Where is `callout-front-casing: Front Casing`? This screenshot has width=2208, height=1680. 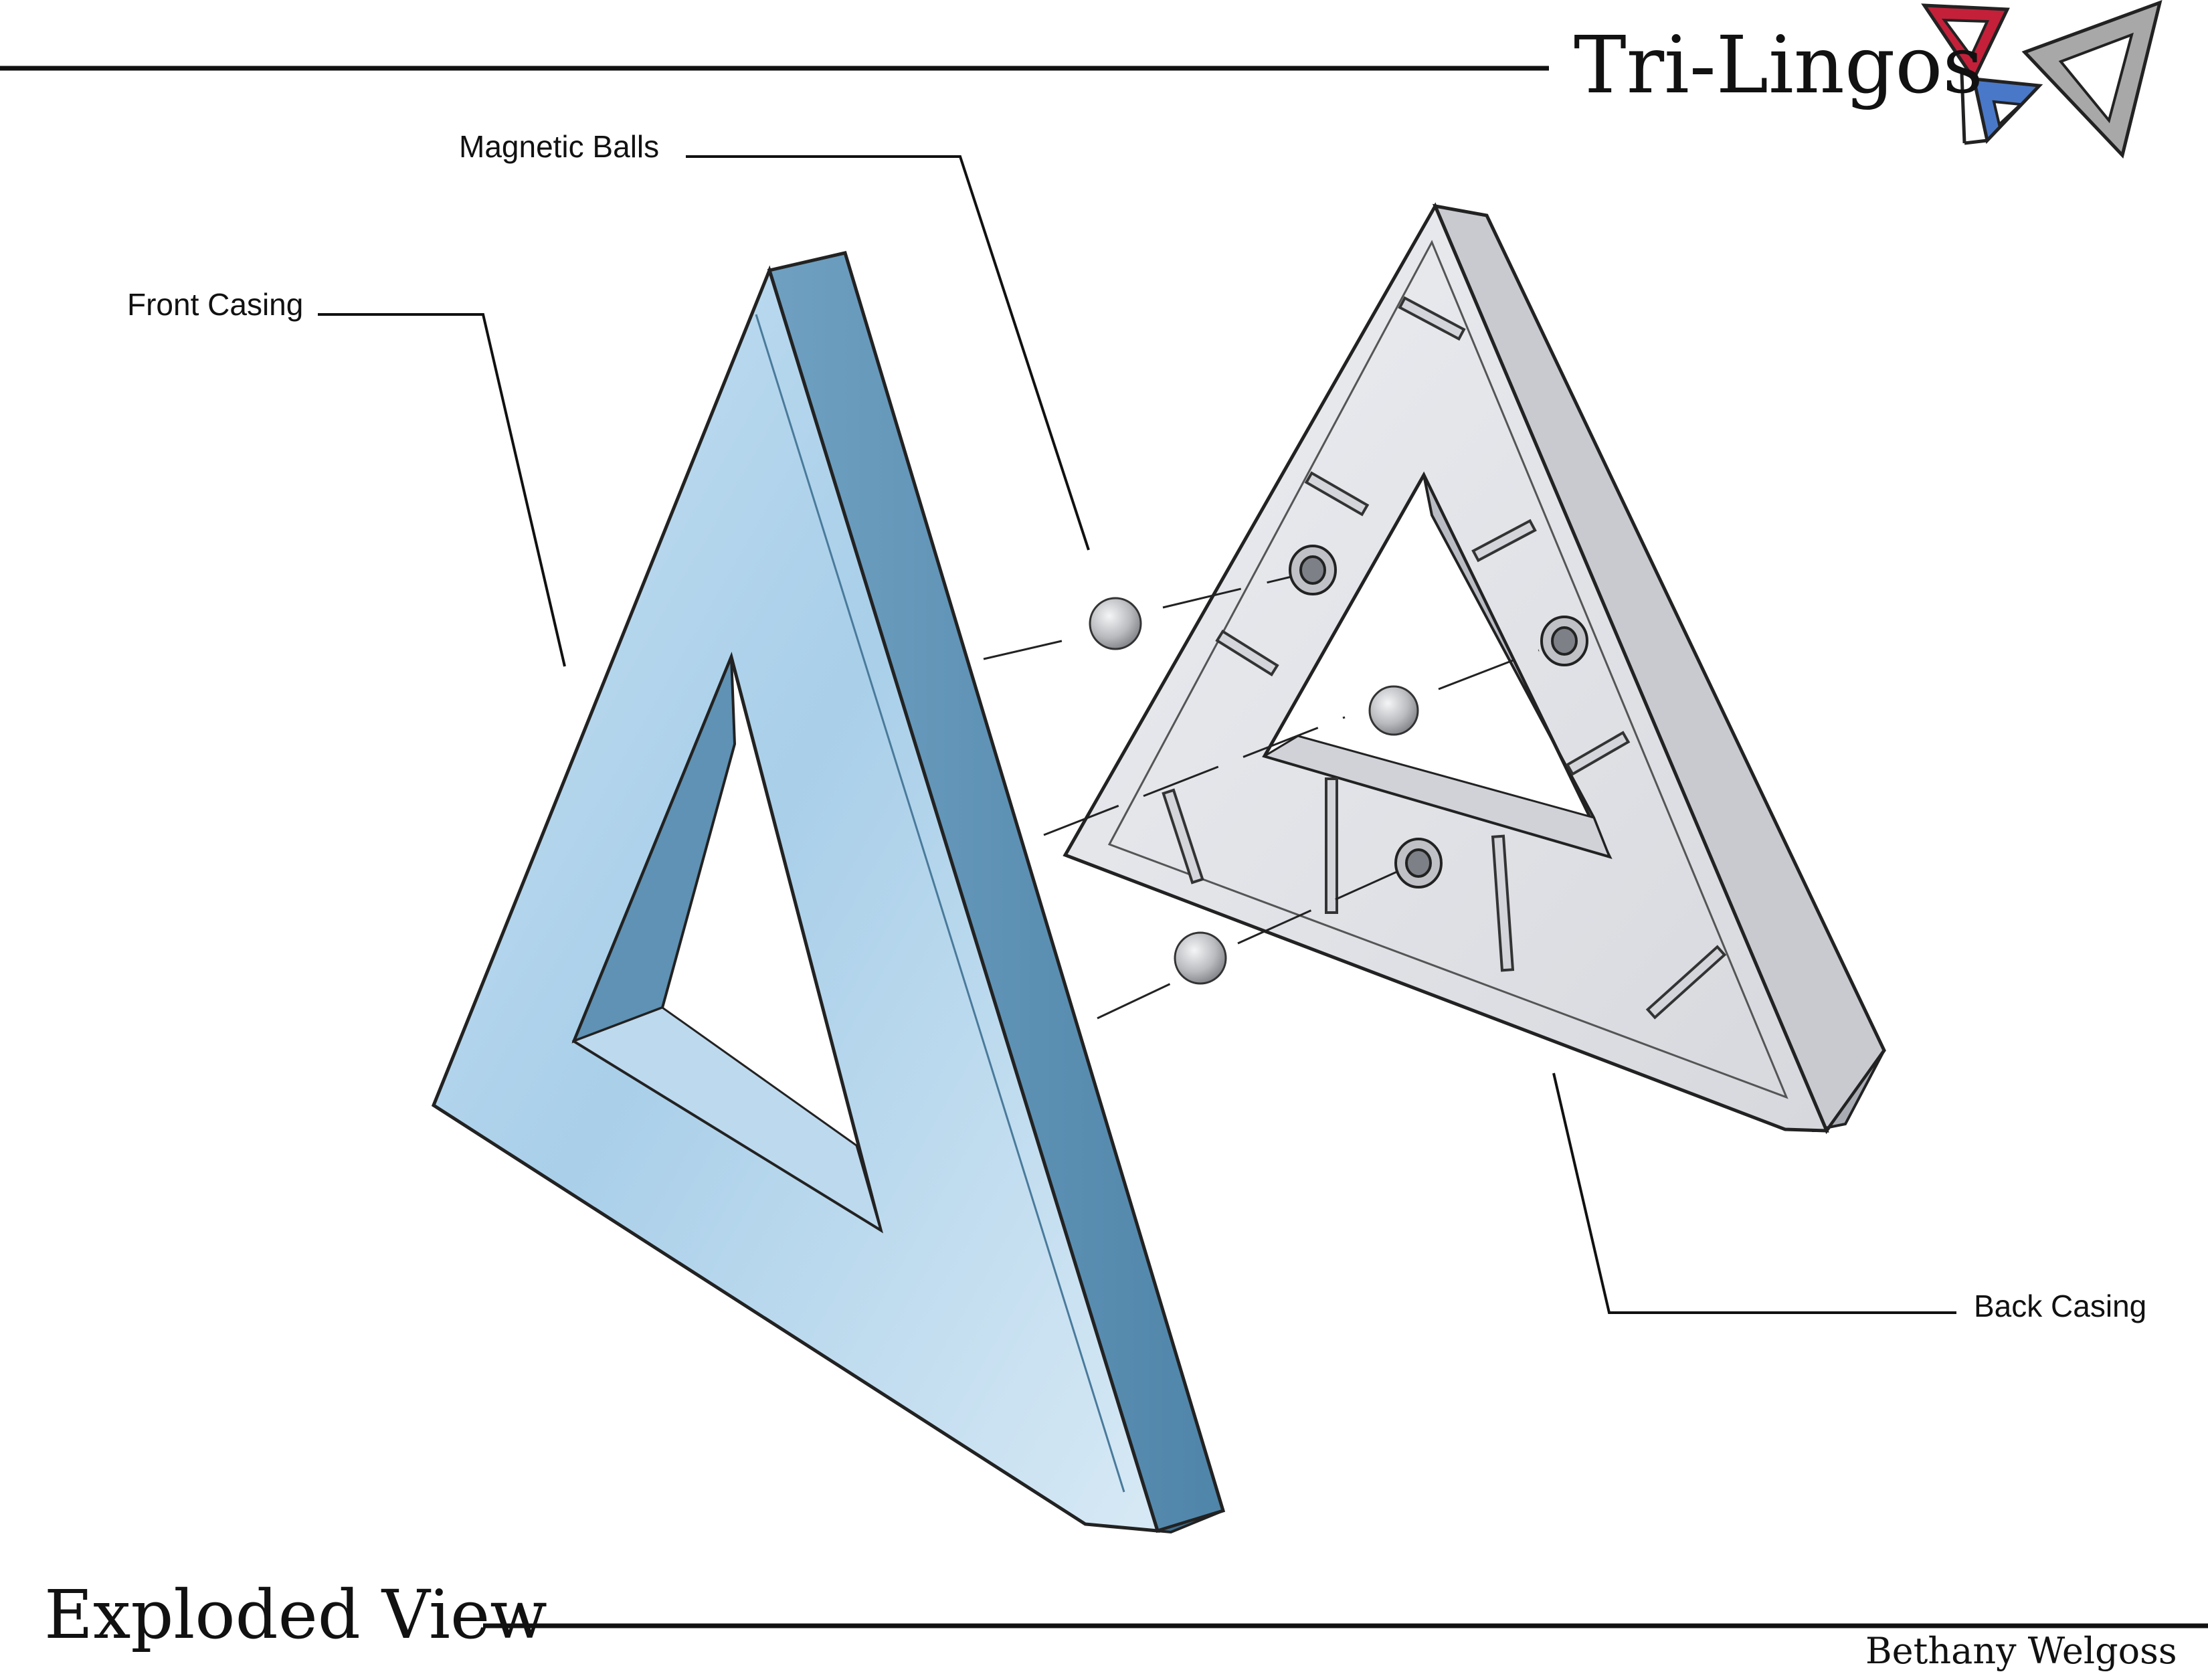
callout-front-casing: Front Casing is located at coordinates (216, 304).